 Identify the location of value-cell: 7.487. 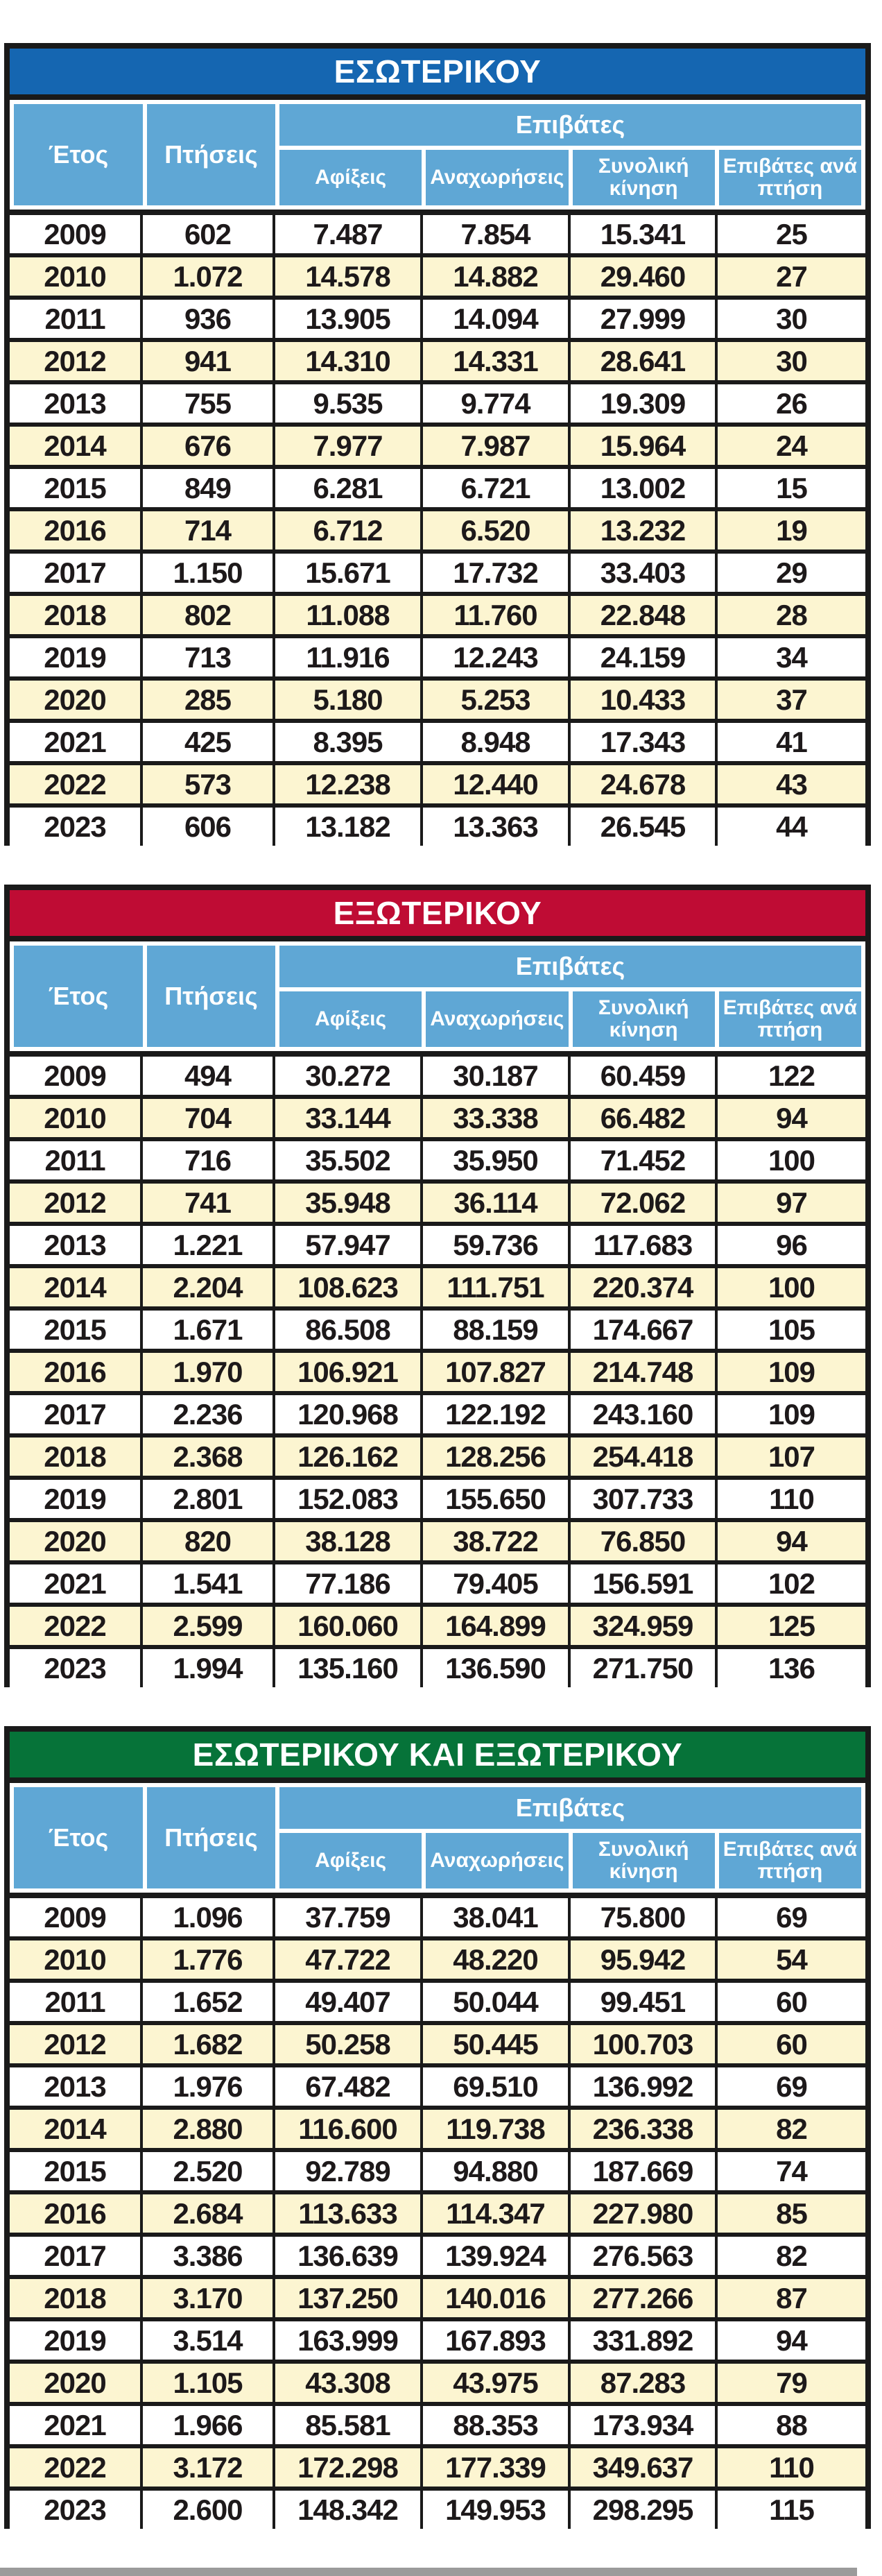
(349, 234).